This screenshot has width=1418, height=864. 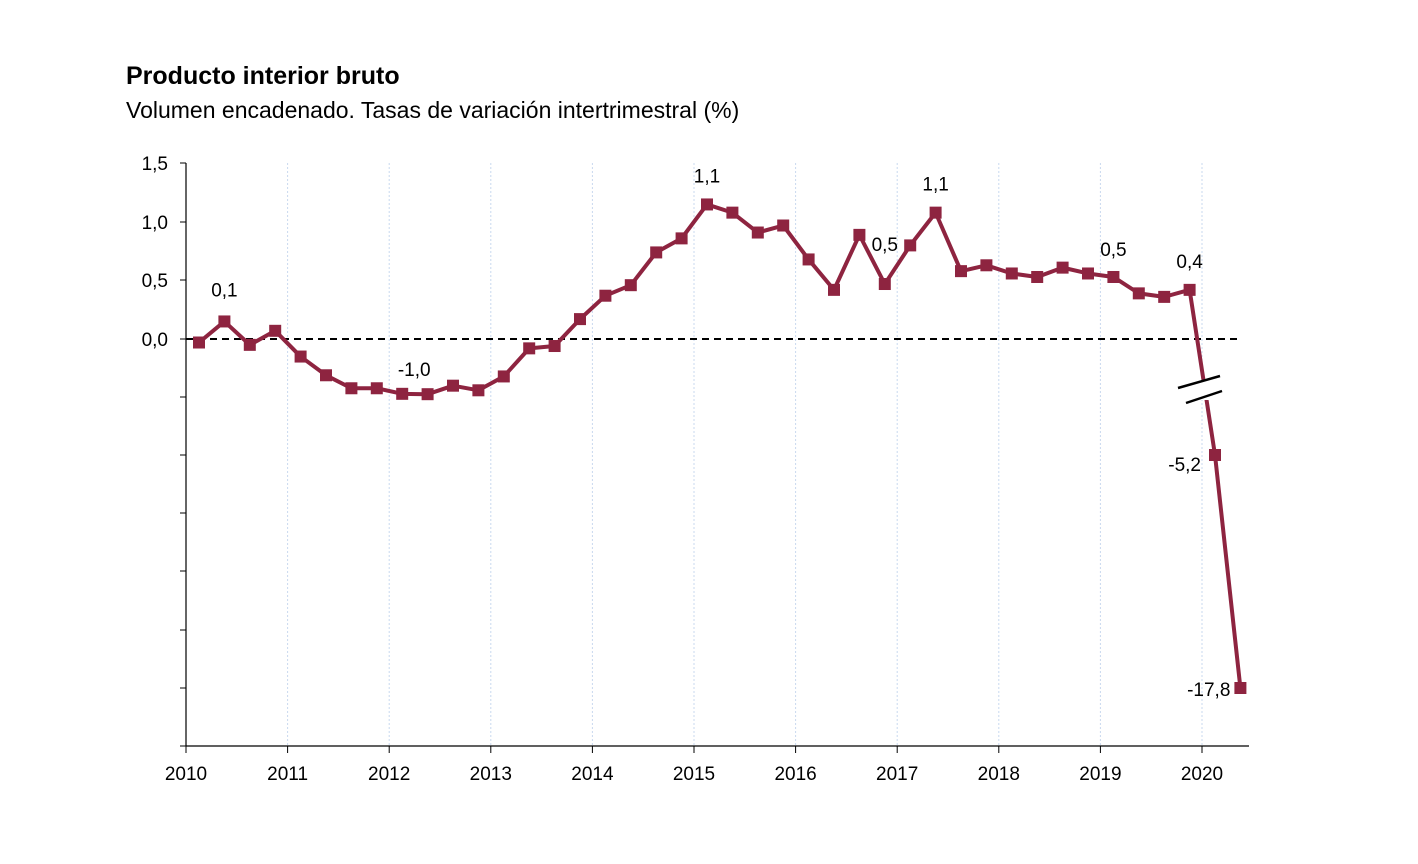 I want to click on x-tick-label: 2020, so click(x=1202, y=774).